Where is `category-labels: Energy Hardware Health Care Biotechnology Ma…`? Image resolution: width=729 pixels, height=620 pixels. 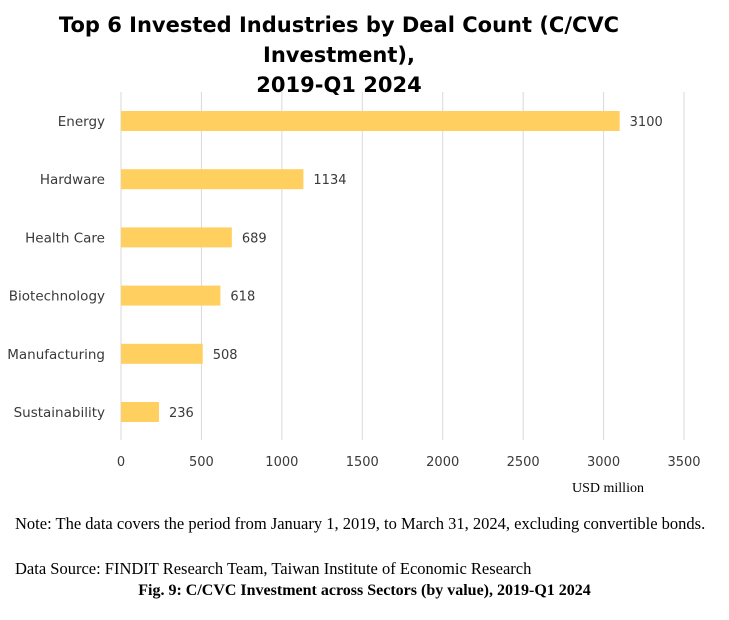
category-labels: Energy Hardware Health Care Biotechnology Ma… is located at coordinates (56, 267).